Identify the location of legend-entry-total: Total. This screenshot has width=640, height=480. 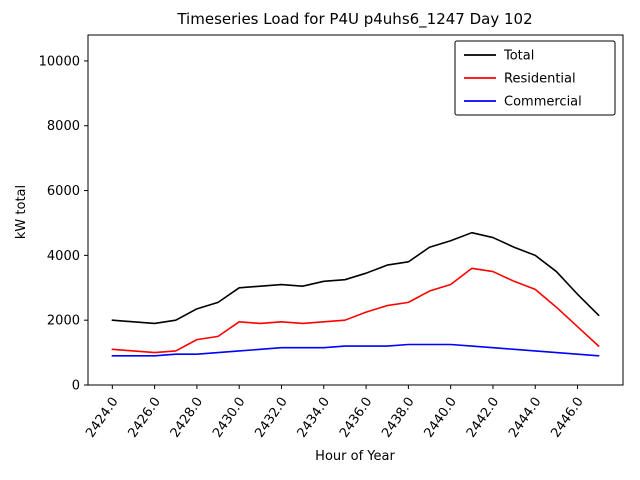
(499, 56).